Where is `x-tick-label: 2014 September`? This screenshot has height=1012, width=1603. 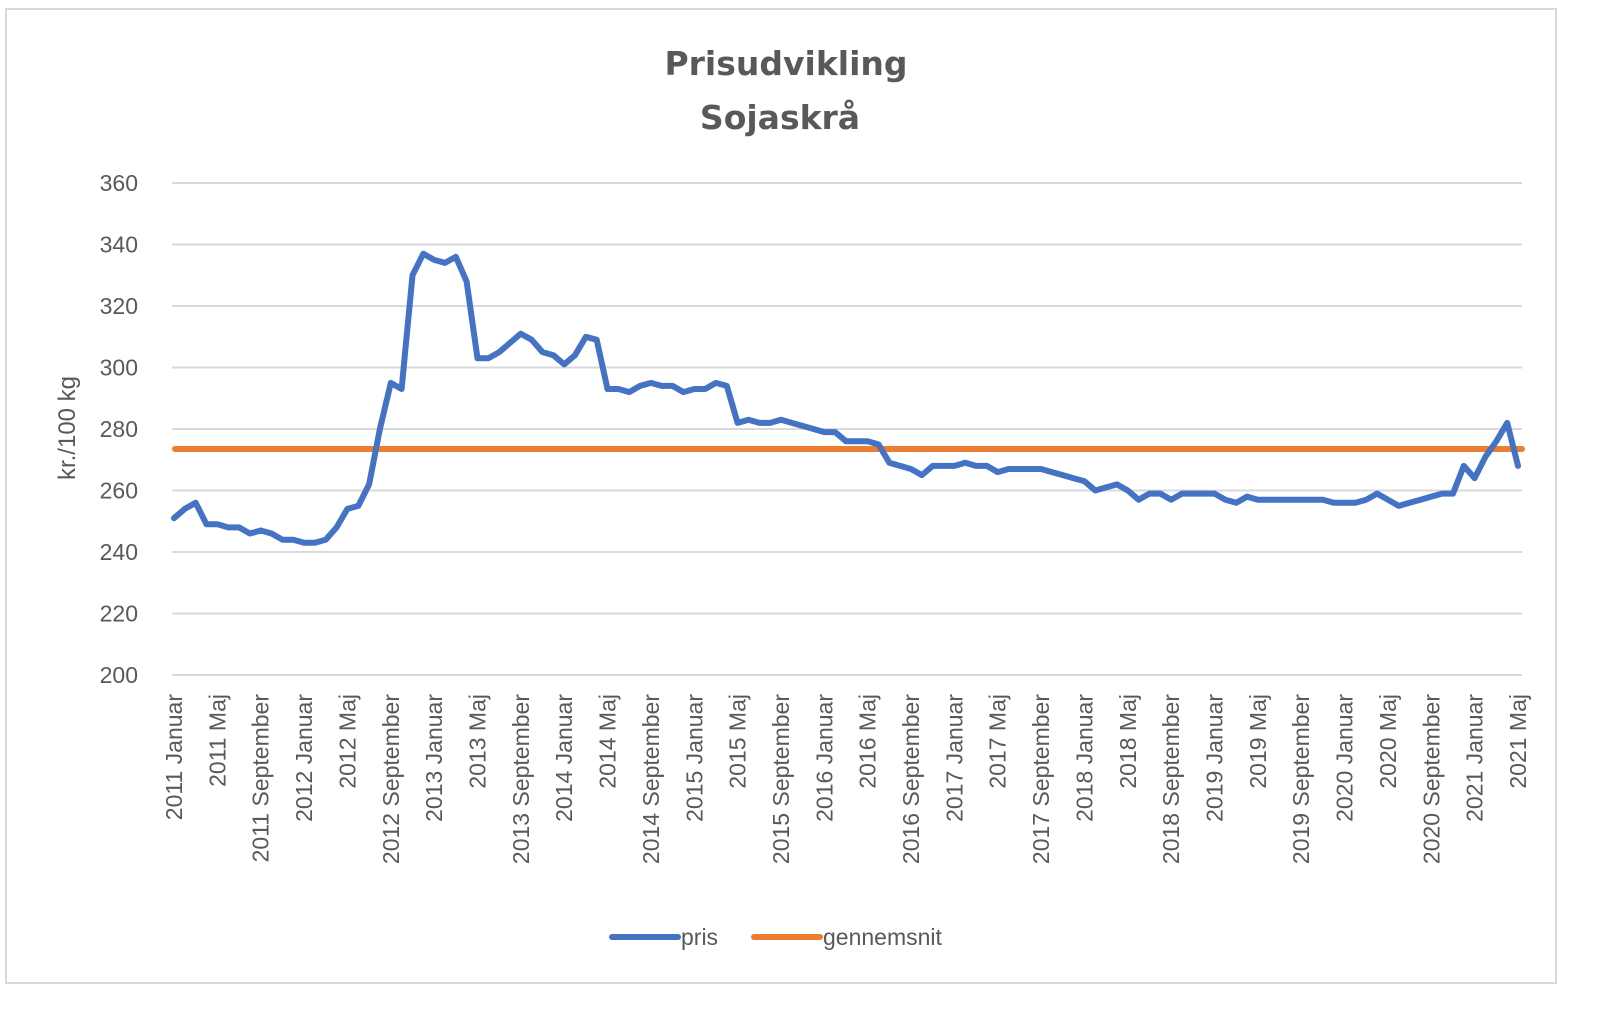
x-tick-label: 2014 September is located at coordinates (651, 779).